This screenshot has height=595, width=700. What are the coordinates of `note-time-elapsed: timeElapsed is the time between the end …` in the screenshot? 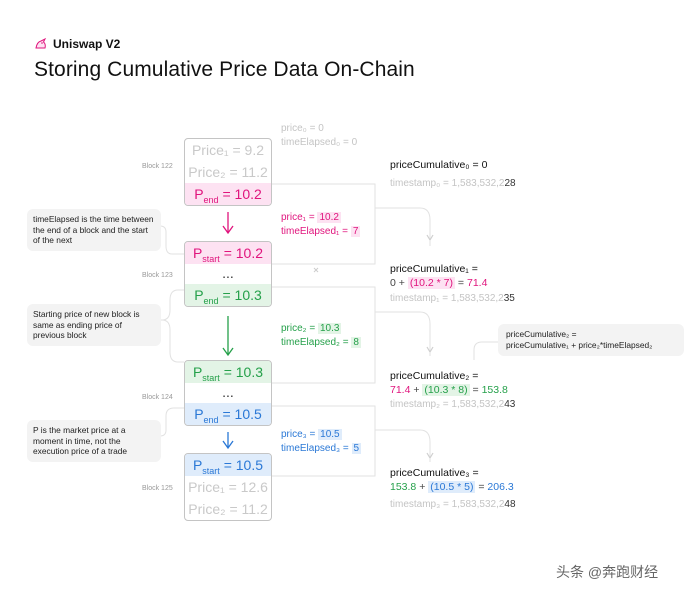 It's located at (94, 230).